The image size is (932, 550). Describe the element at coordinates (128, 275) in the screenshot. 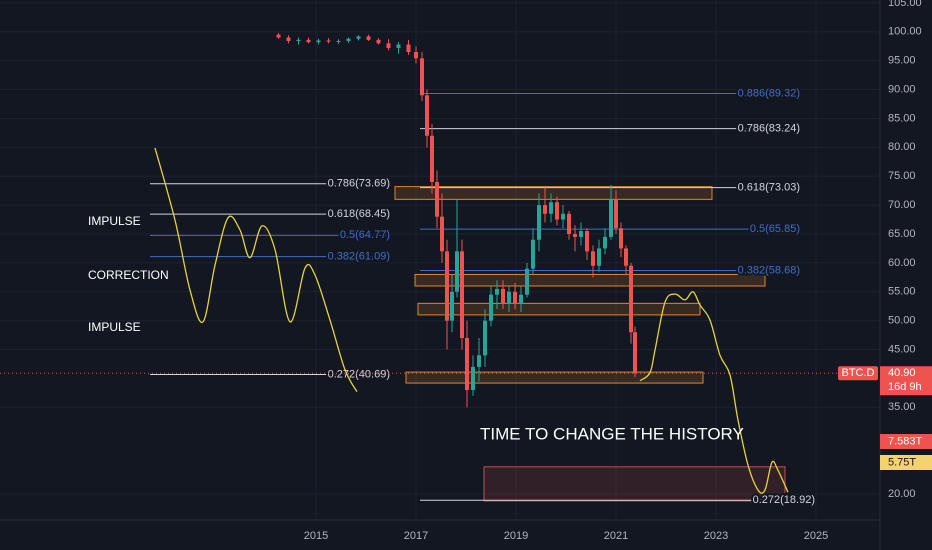

I see `annotation: CORRECTION` at that location.